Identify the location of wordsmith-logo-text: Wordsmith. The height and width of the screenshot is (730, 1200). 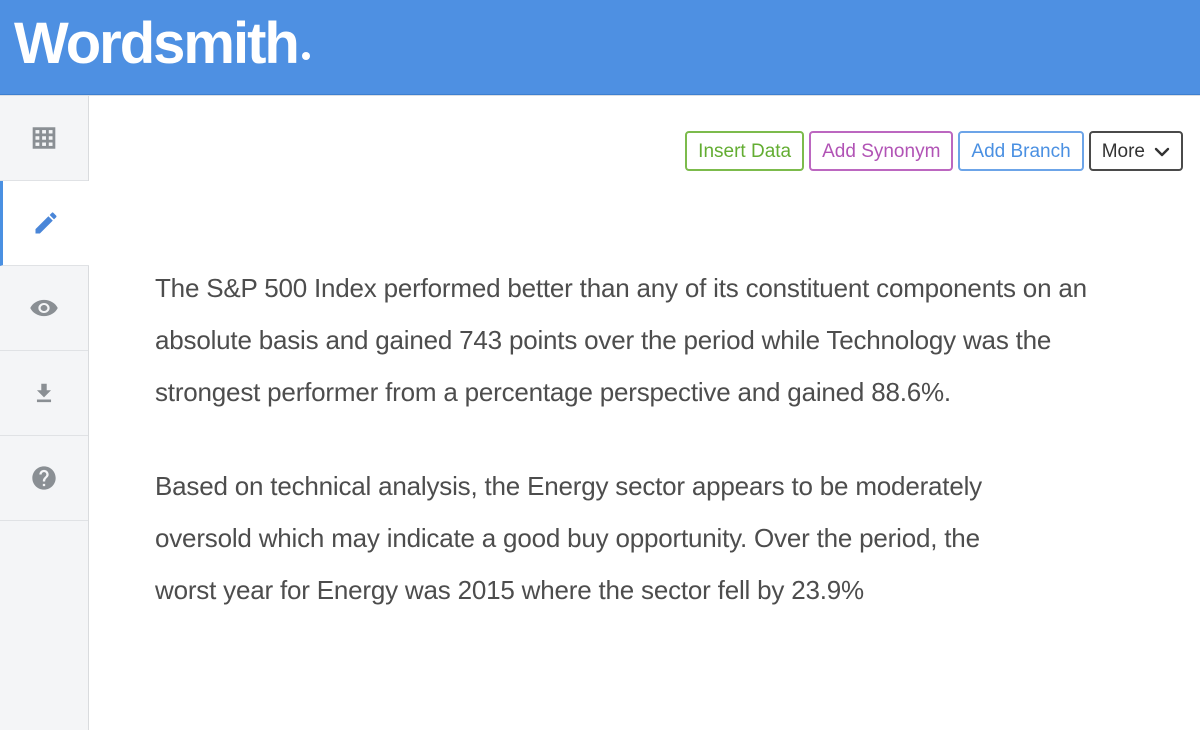
(157, 43).